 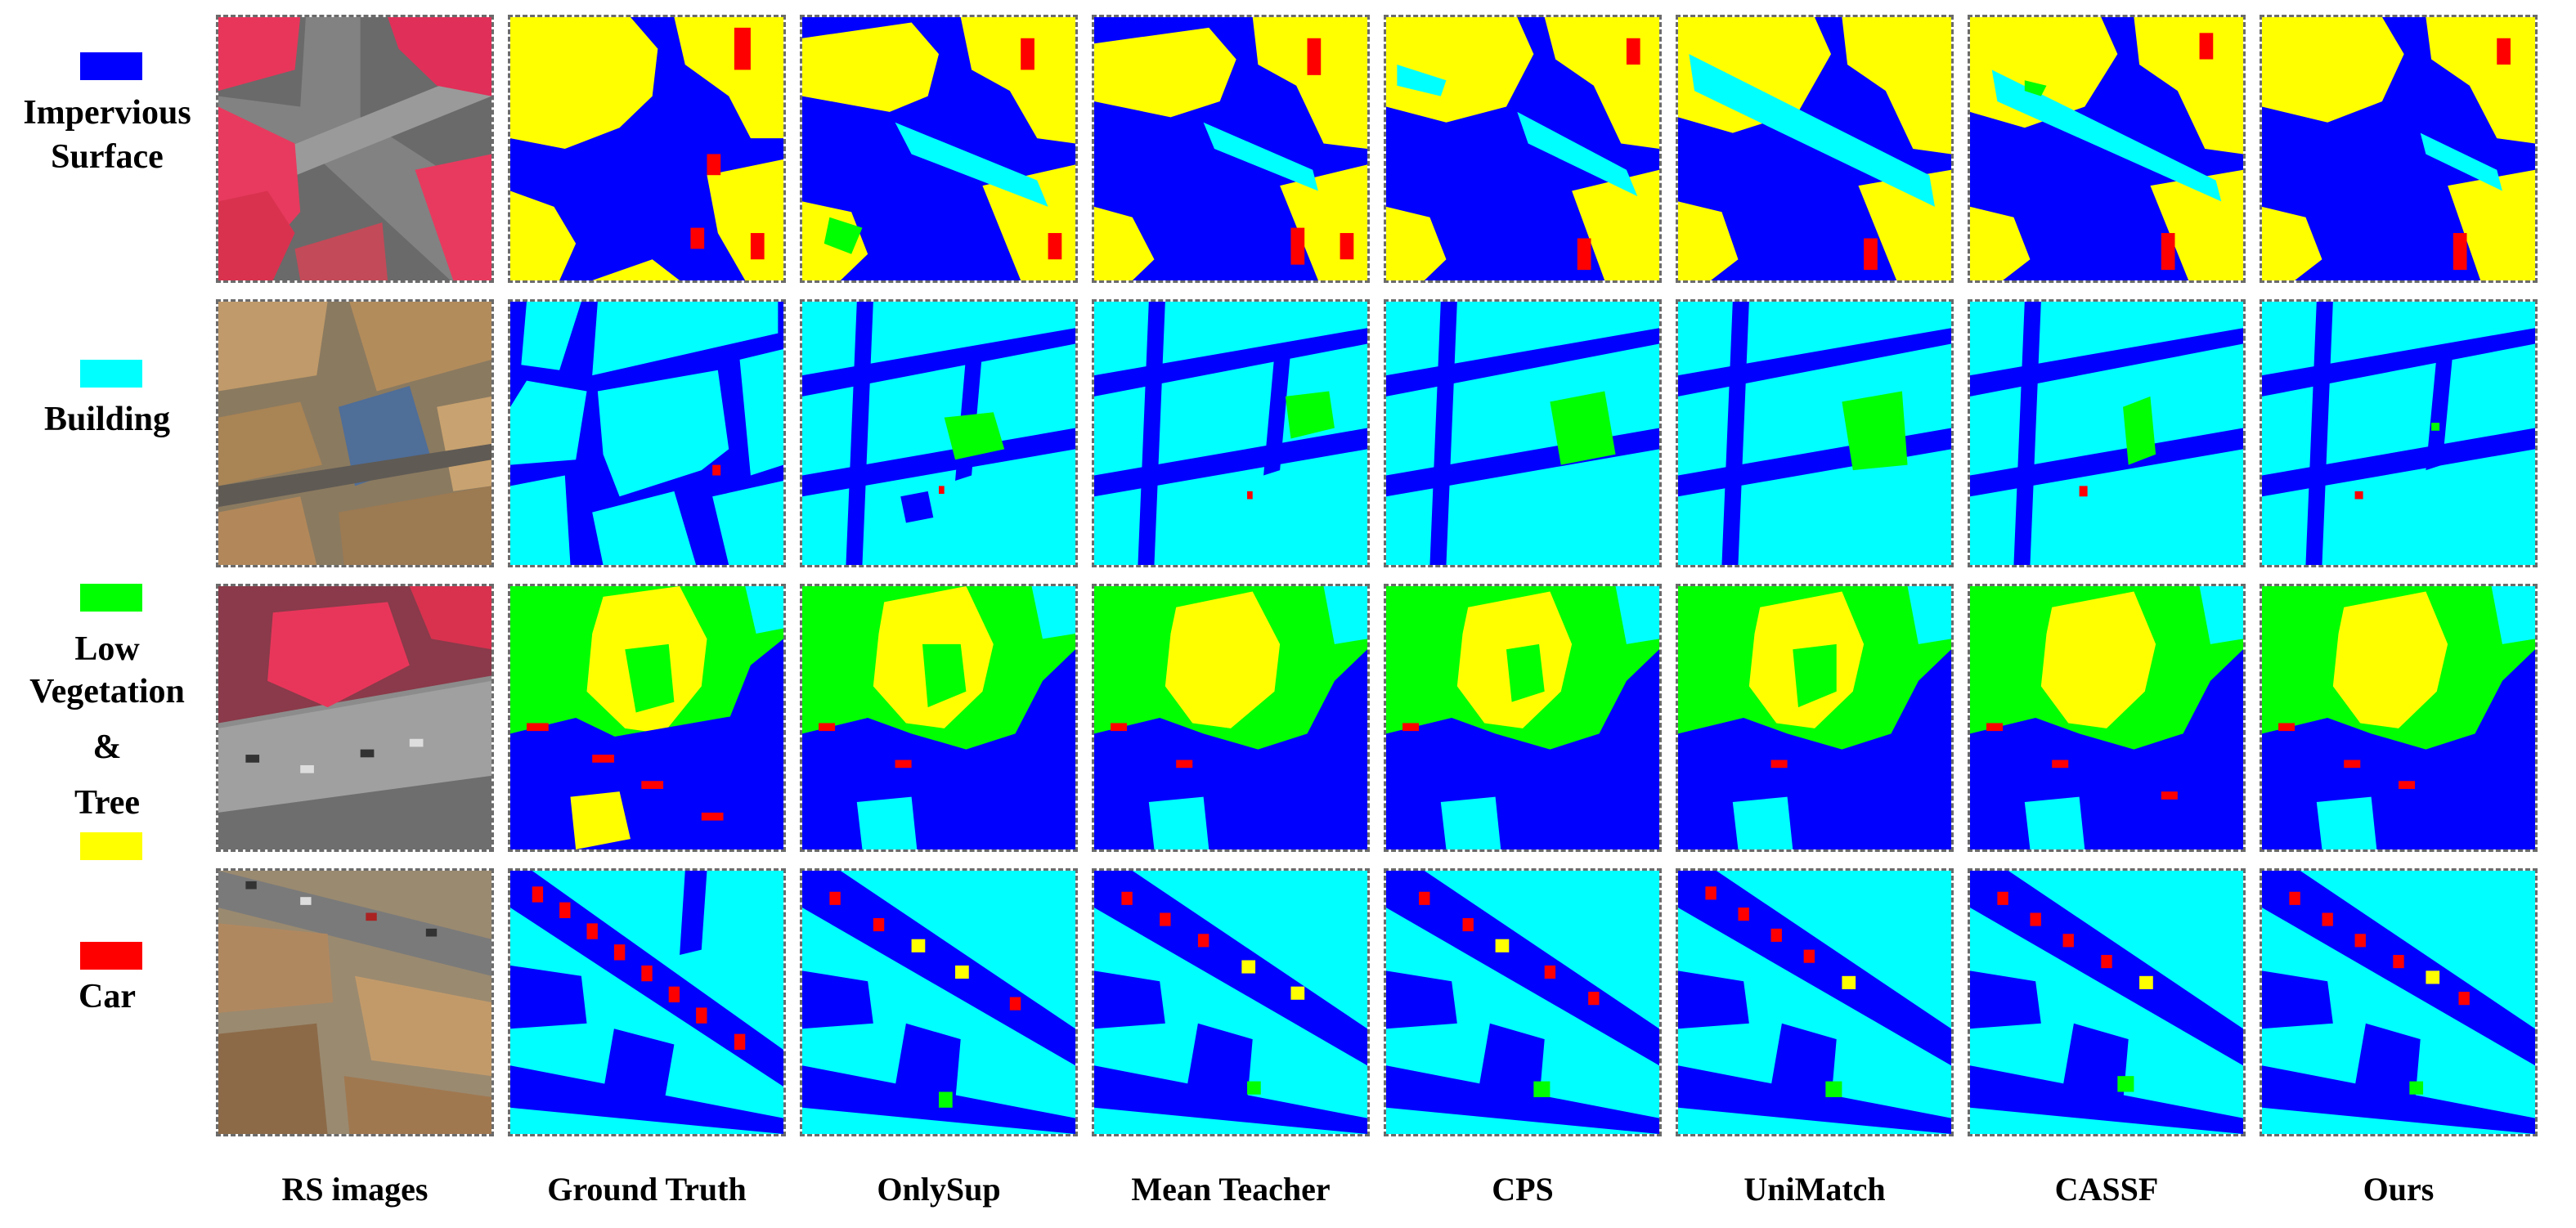 I want to click on column-label-unimatch: UniMatch, so click(x=1815, y=1190).